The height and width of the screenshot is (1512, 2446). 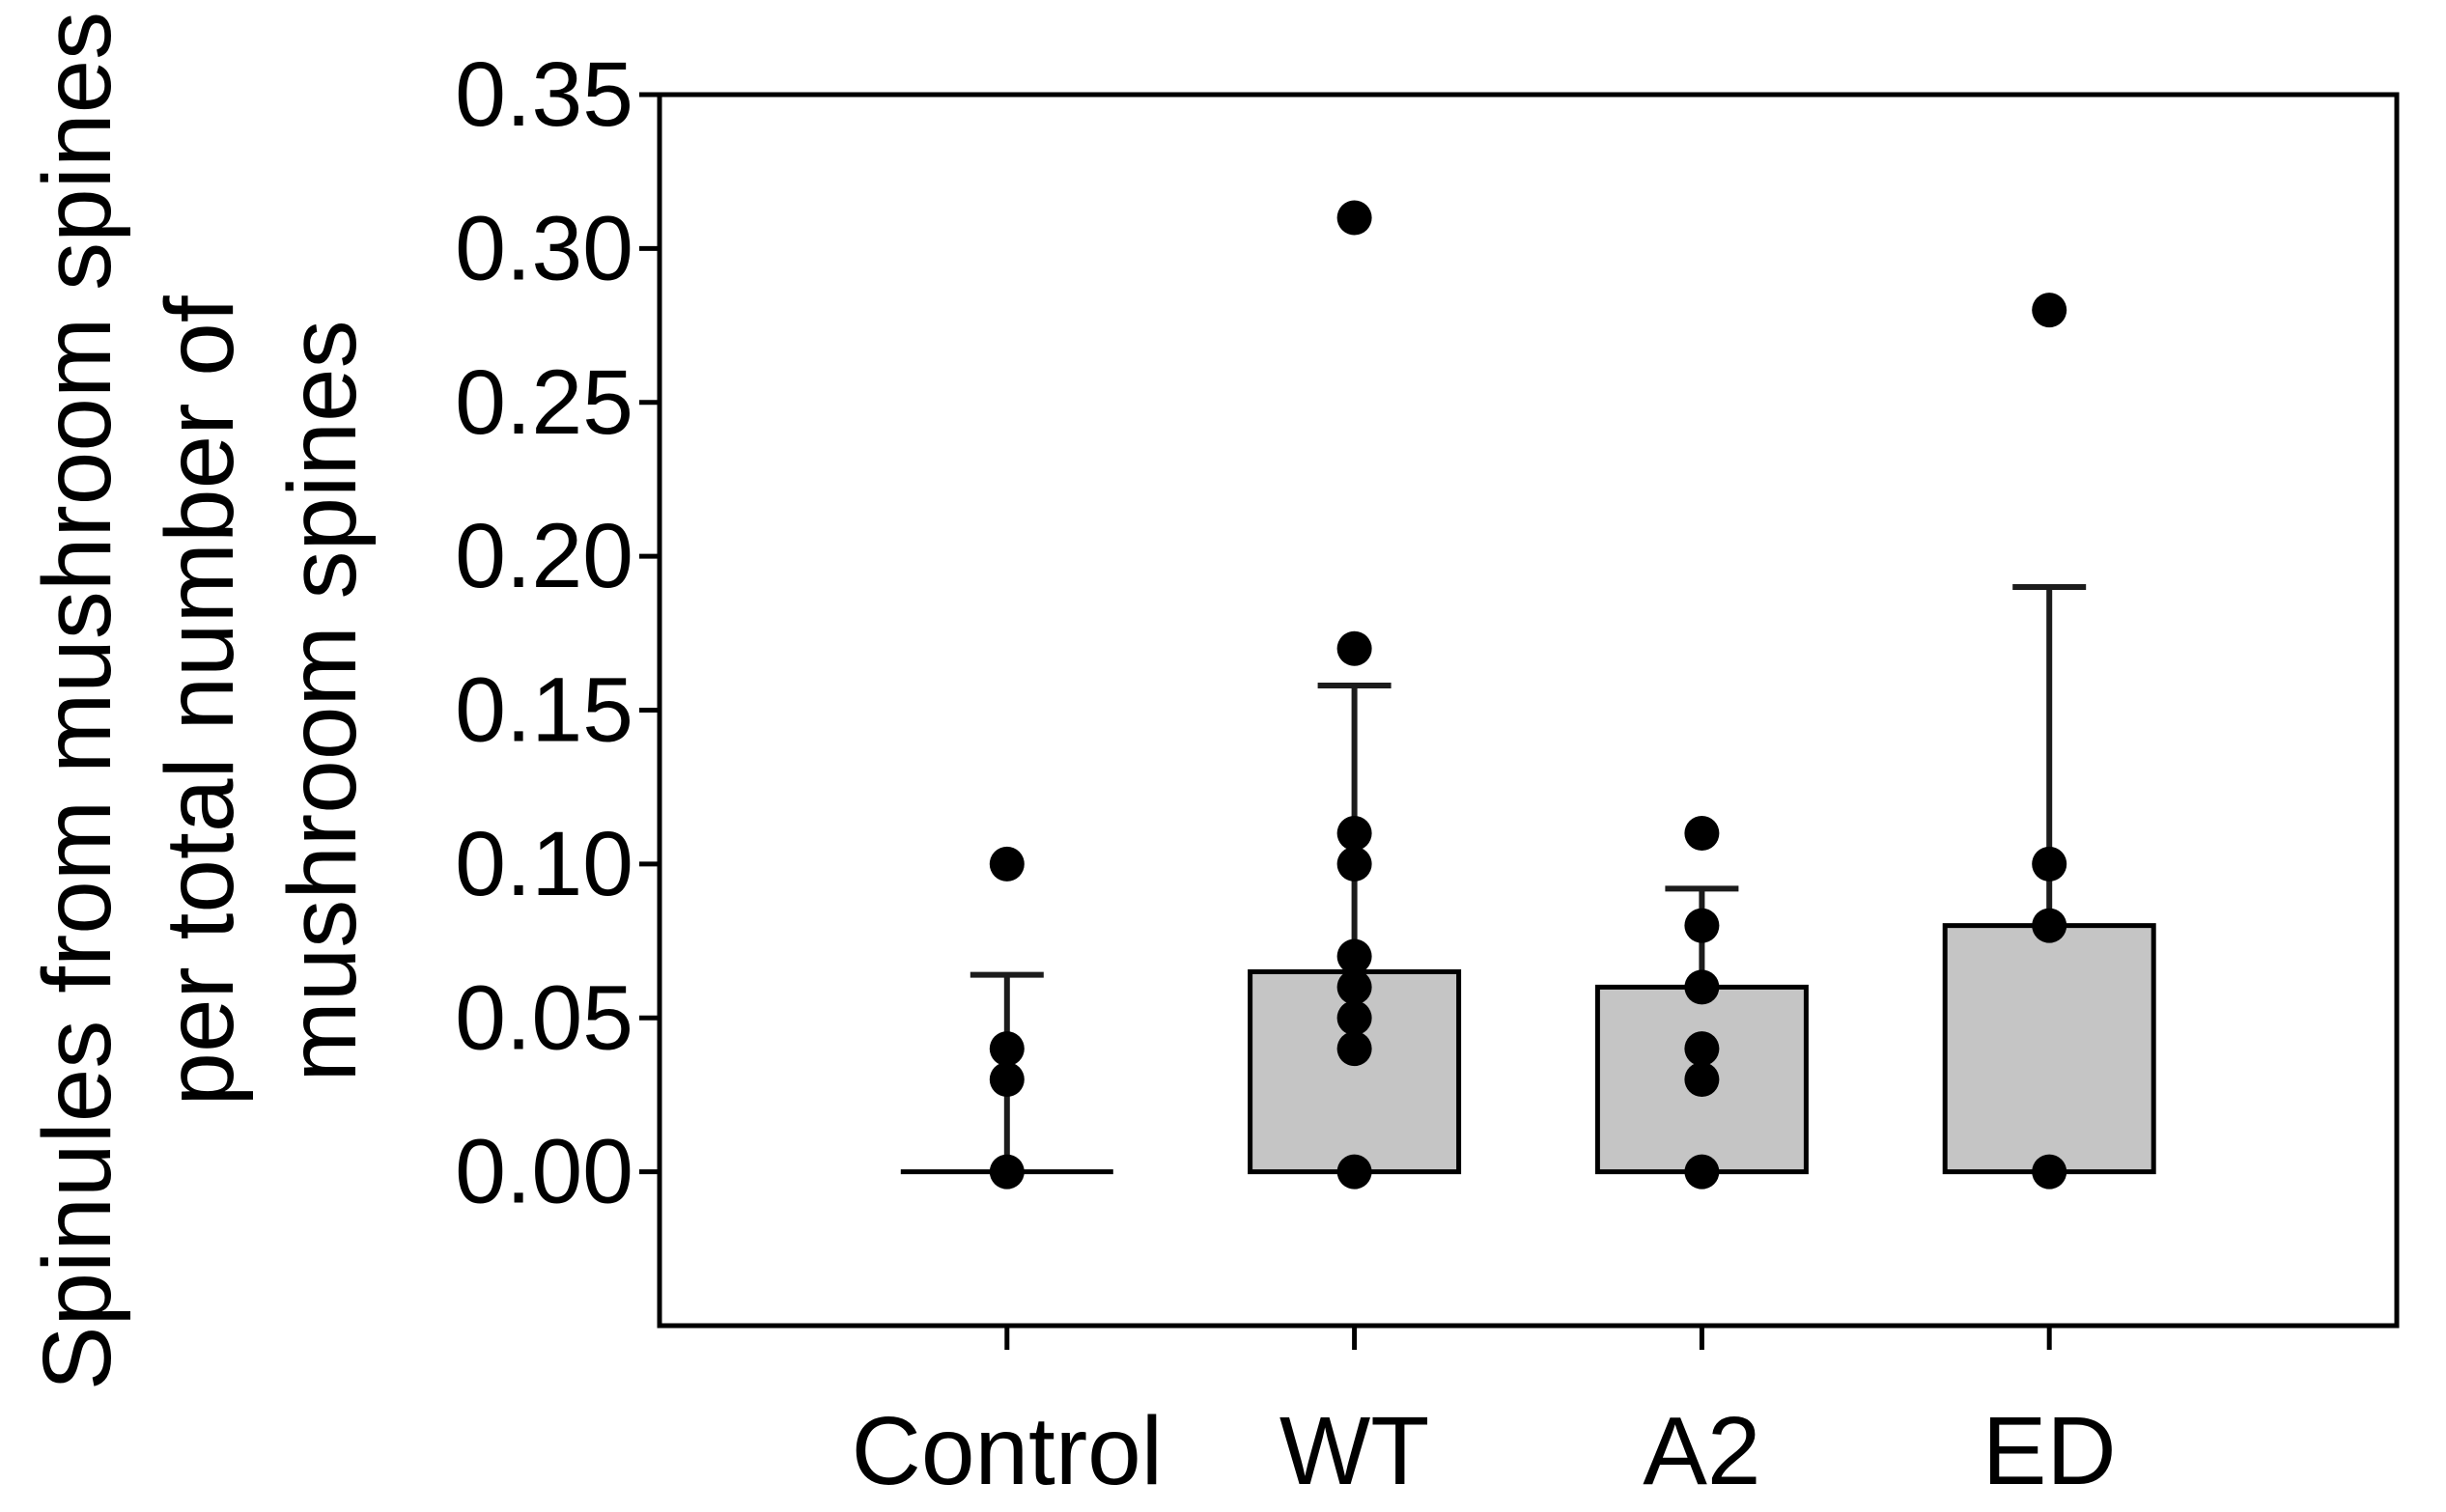 I want to click on y-tick-label: 0.00, so click(x=544, y=1172).